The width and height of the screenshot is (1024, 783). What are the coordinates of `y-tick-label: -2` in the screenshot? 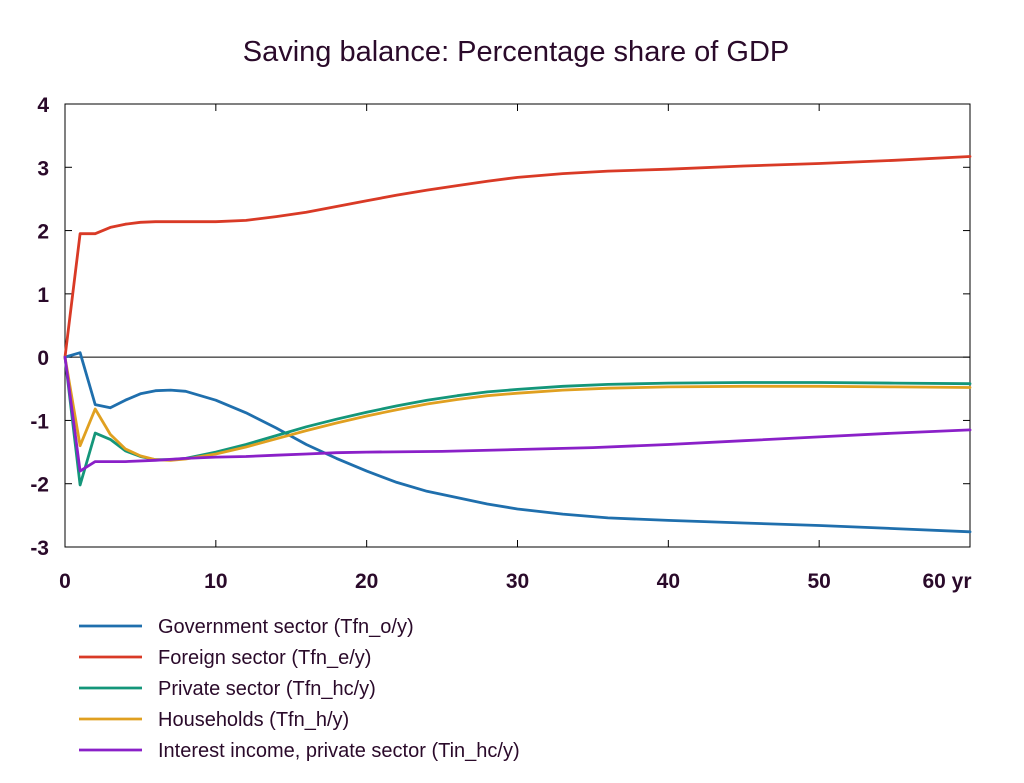 It's located at (39, 485).